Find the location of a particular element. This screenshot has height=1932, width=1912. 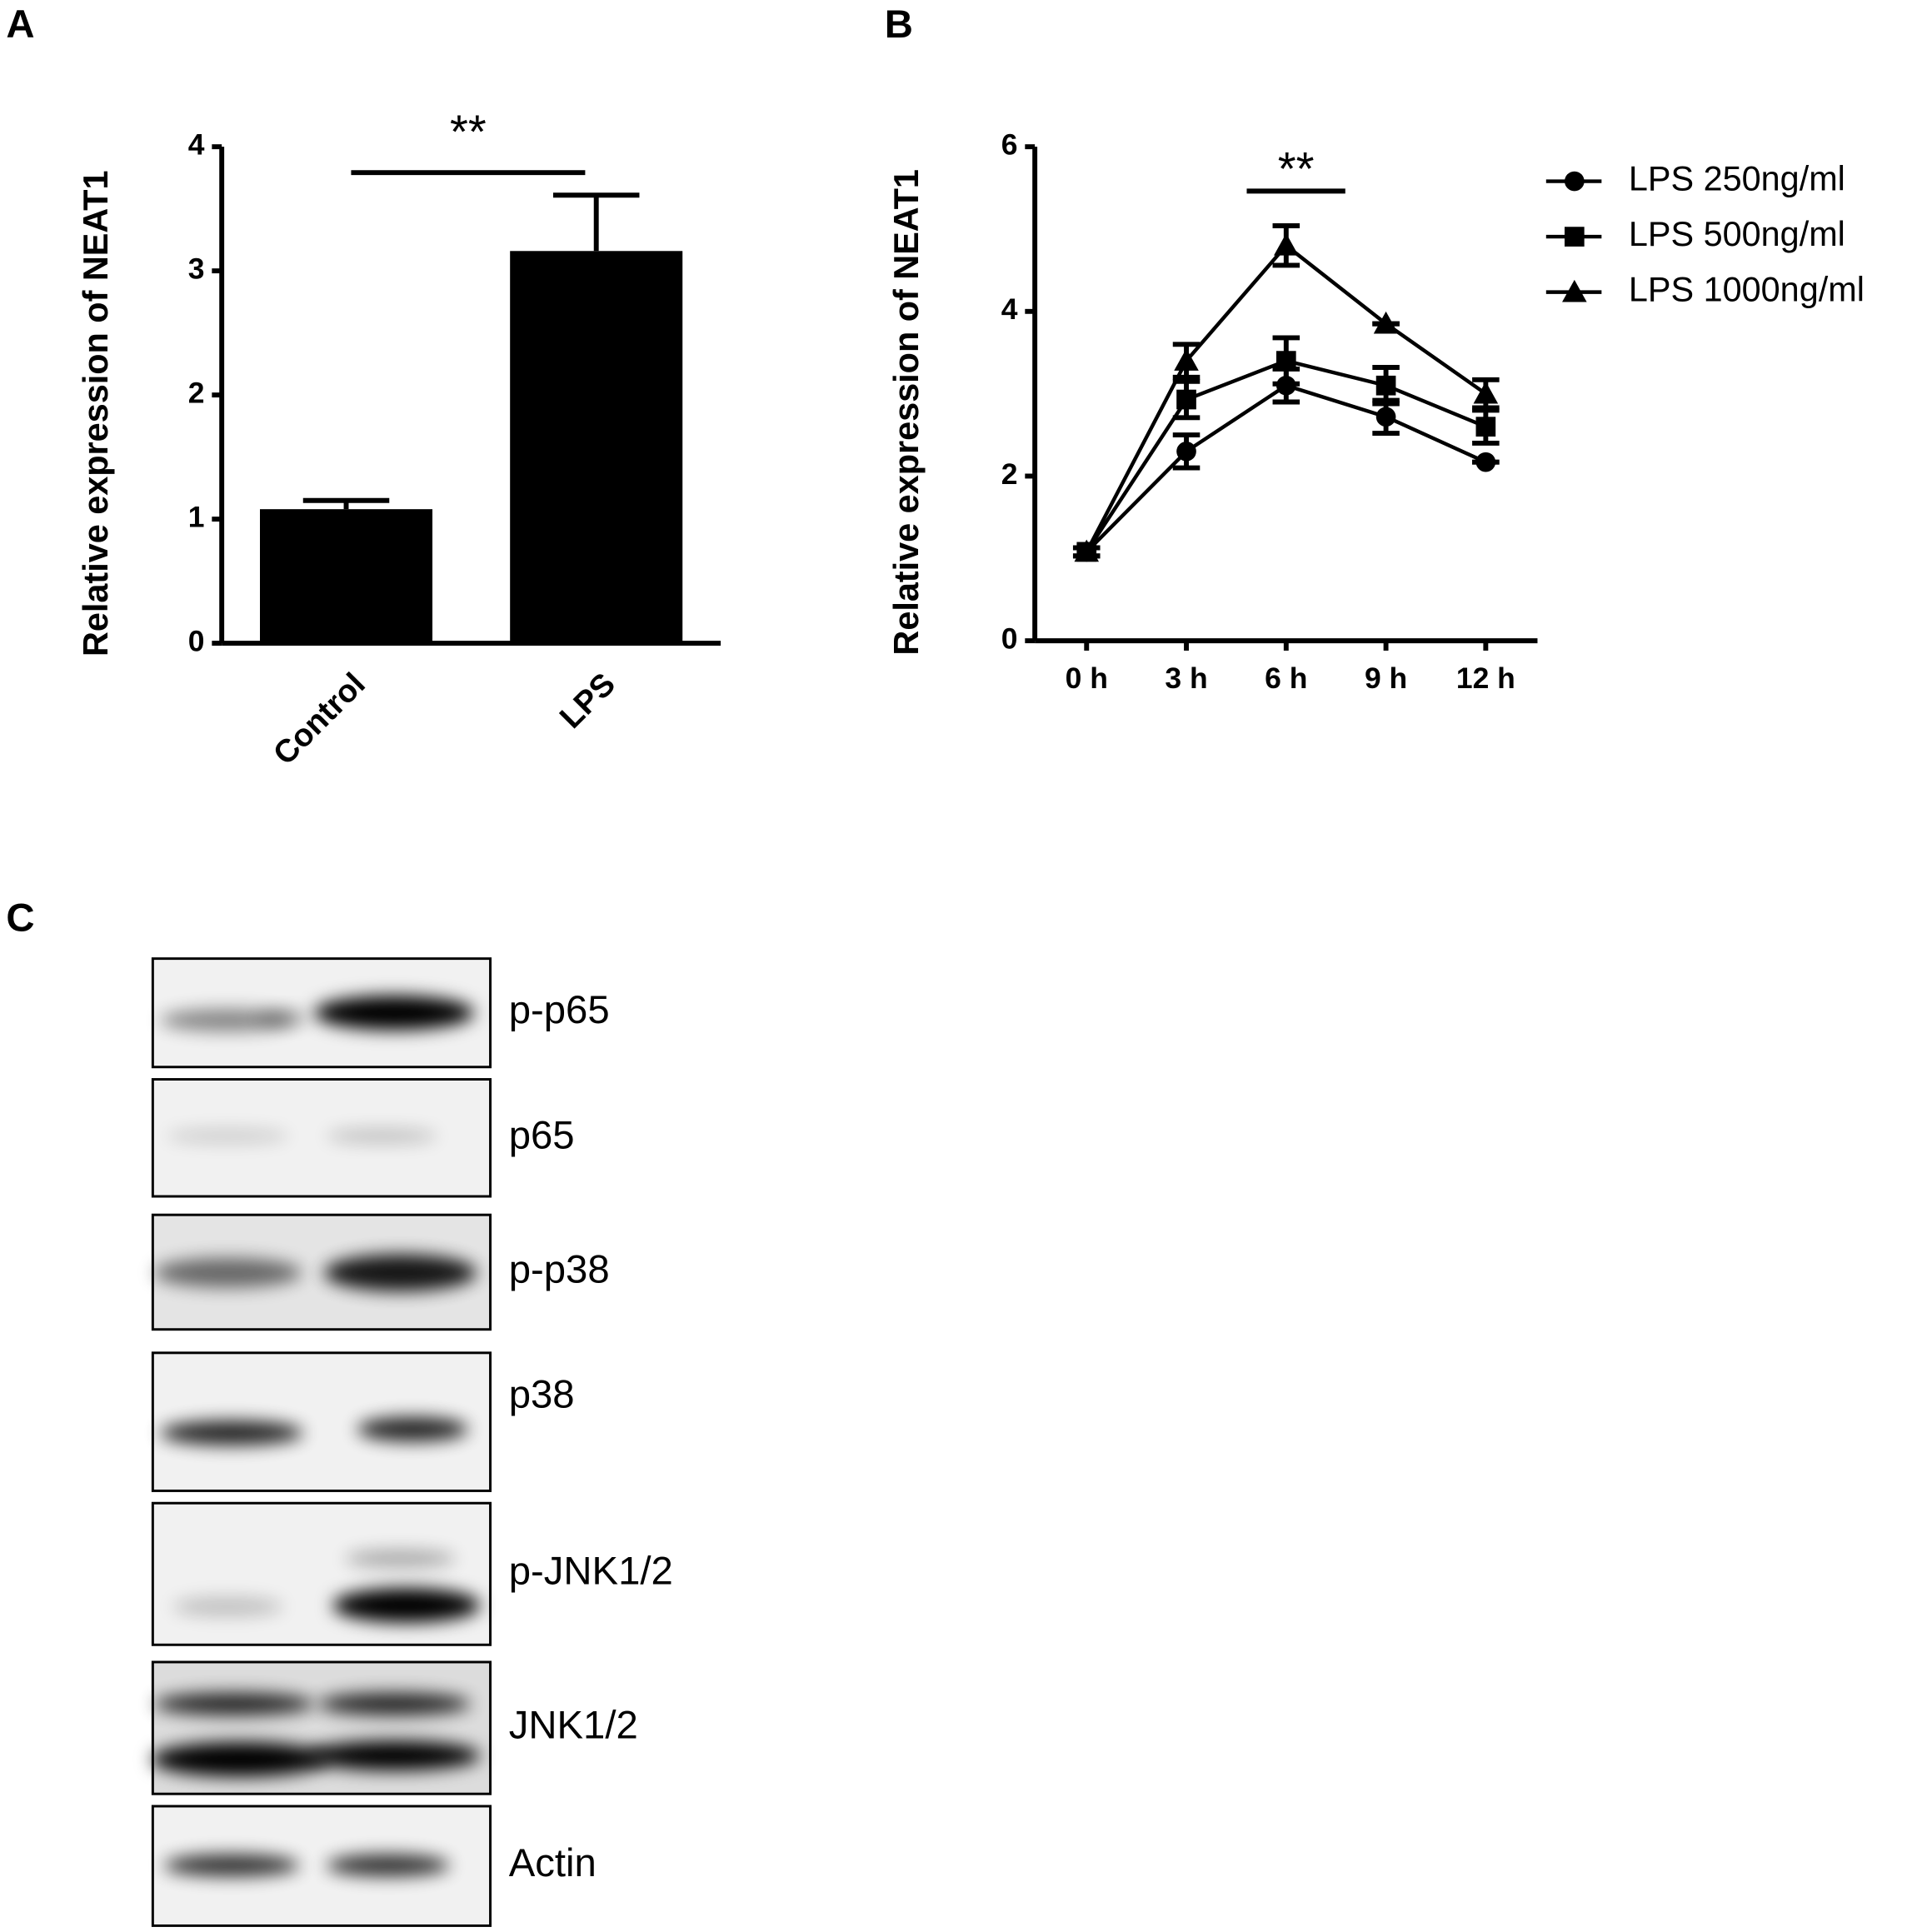

blot-label: p65 is located at coordinates (542, 1135).